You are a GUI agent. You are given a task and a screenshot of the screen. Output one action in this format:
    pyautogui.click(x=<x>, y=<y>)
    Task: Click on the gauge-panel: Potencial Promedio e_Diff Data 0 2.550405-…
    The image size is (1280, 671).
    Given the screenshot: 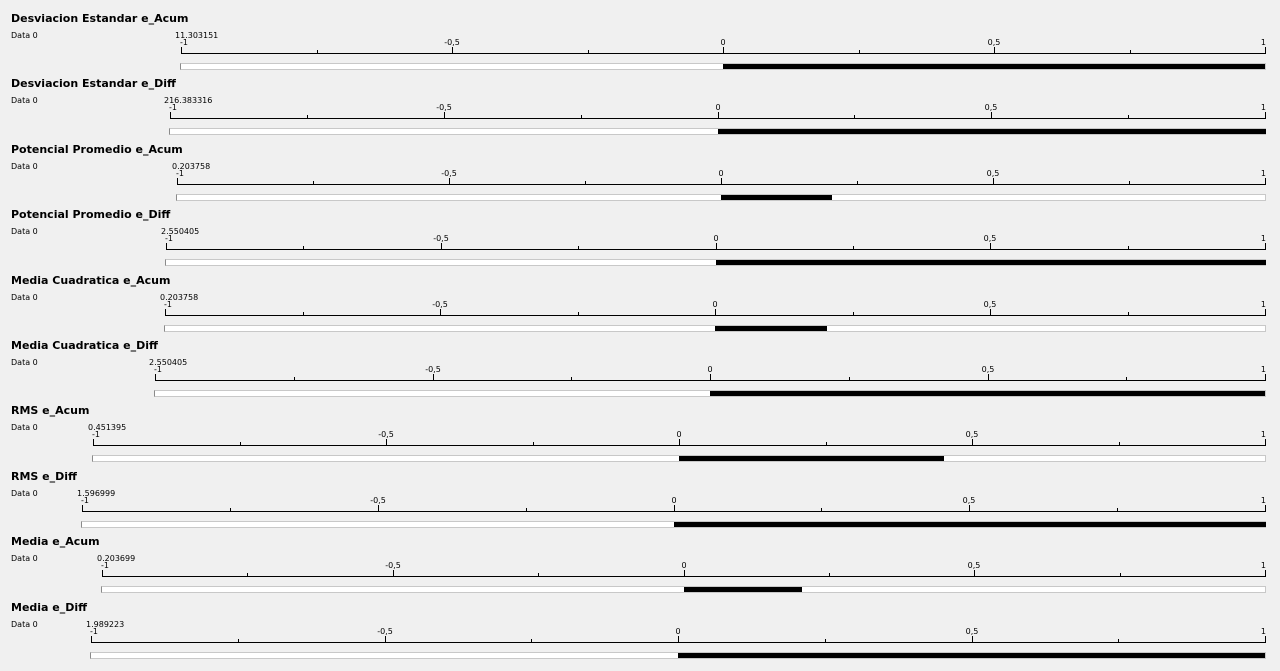 What is the action you would take?
    pyautogui.click(x=640, y=231)
    